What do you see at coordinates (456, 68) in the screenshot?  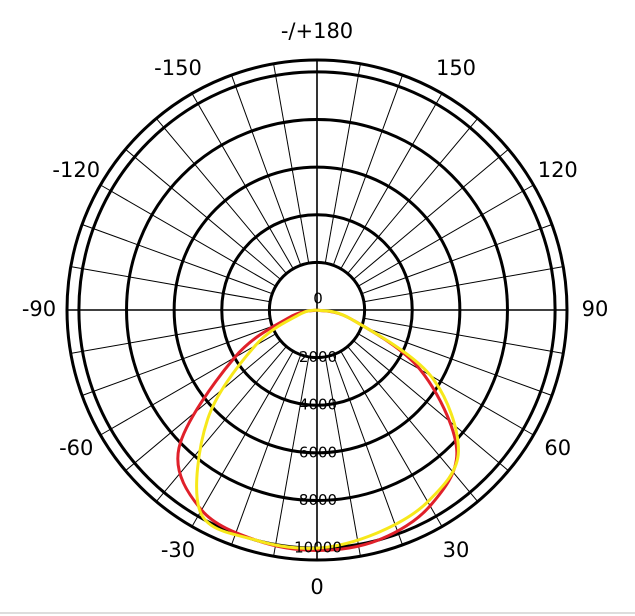 I see `theta-tick-label: 150` at bounding box center [456, 68].